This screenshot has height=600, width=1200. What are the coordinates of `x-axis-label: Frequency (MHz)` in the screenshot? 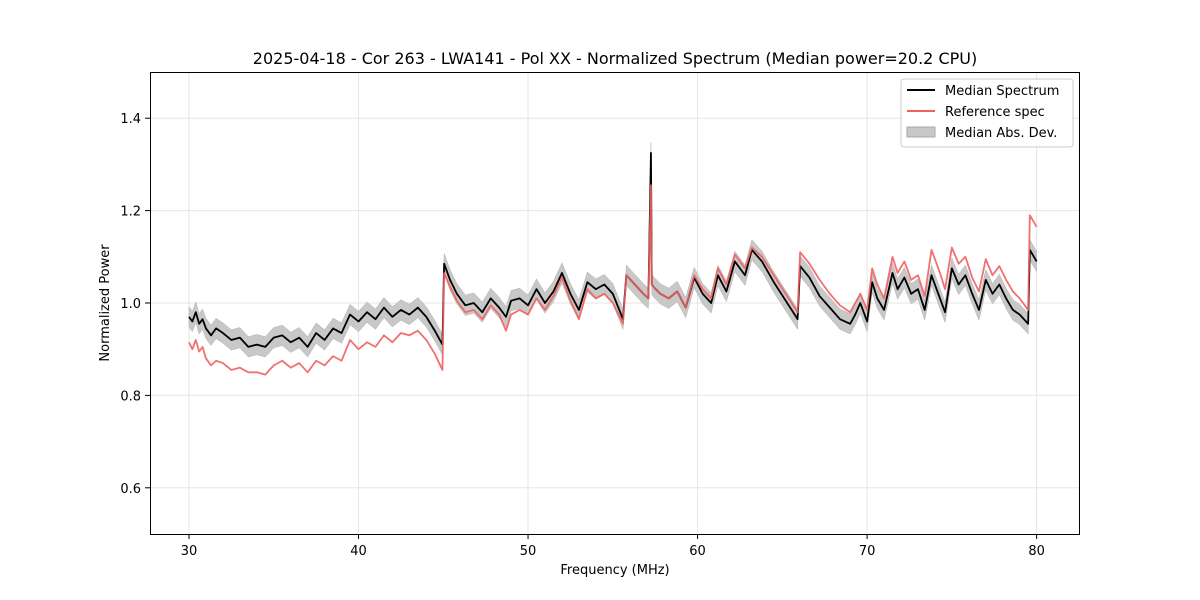 It's located at (614, 570).